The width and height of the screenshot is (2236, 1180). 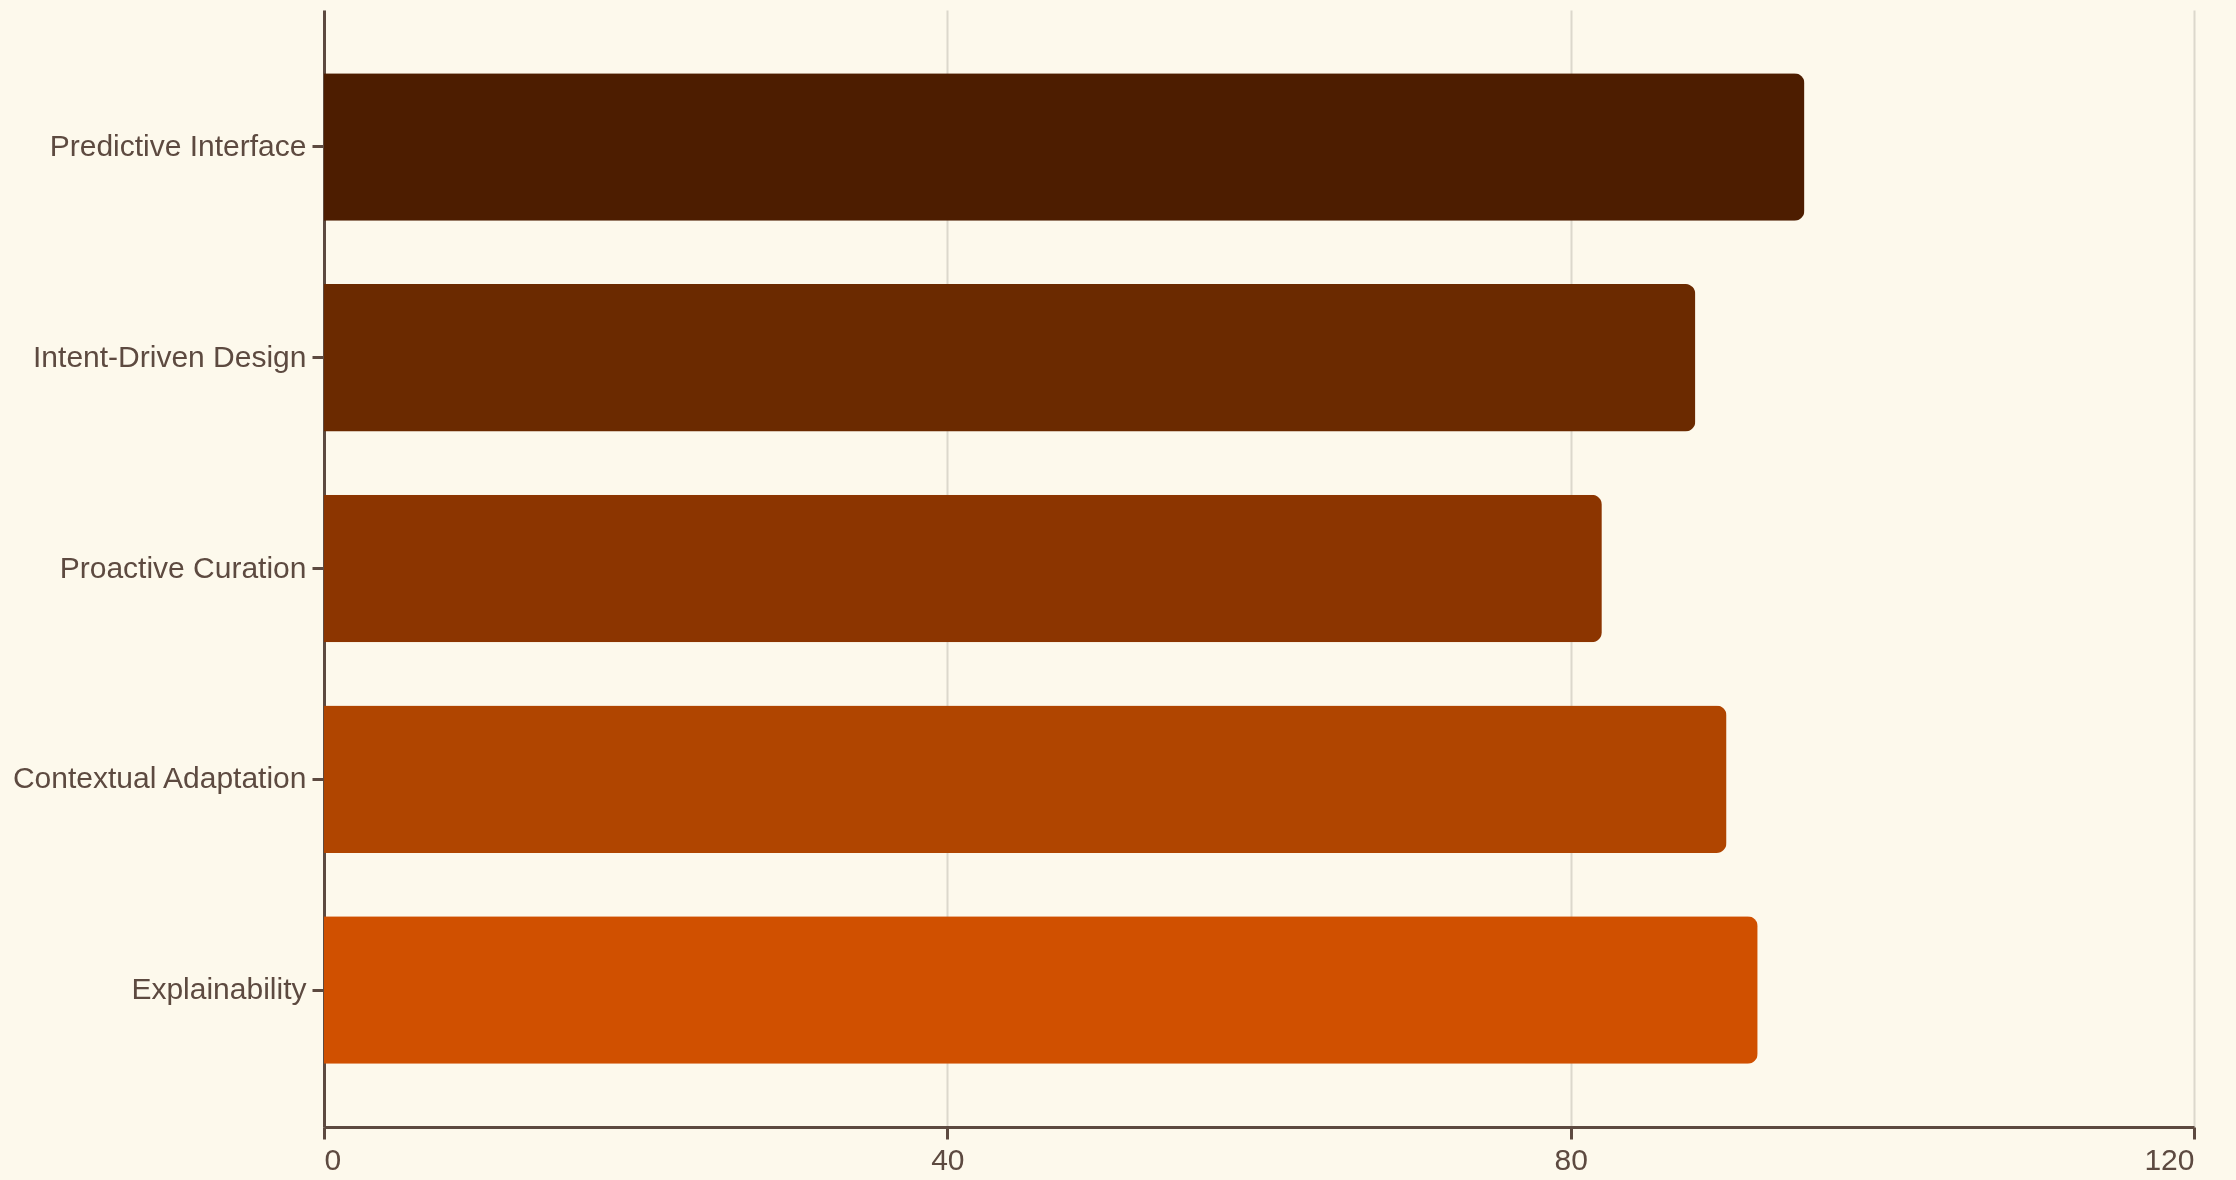 I want to click on x-tick-label: 80, so click(x=1571, y=1159).